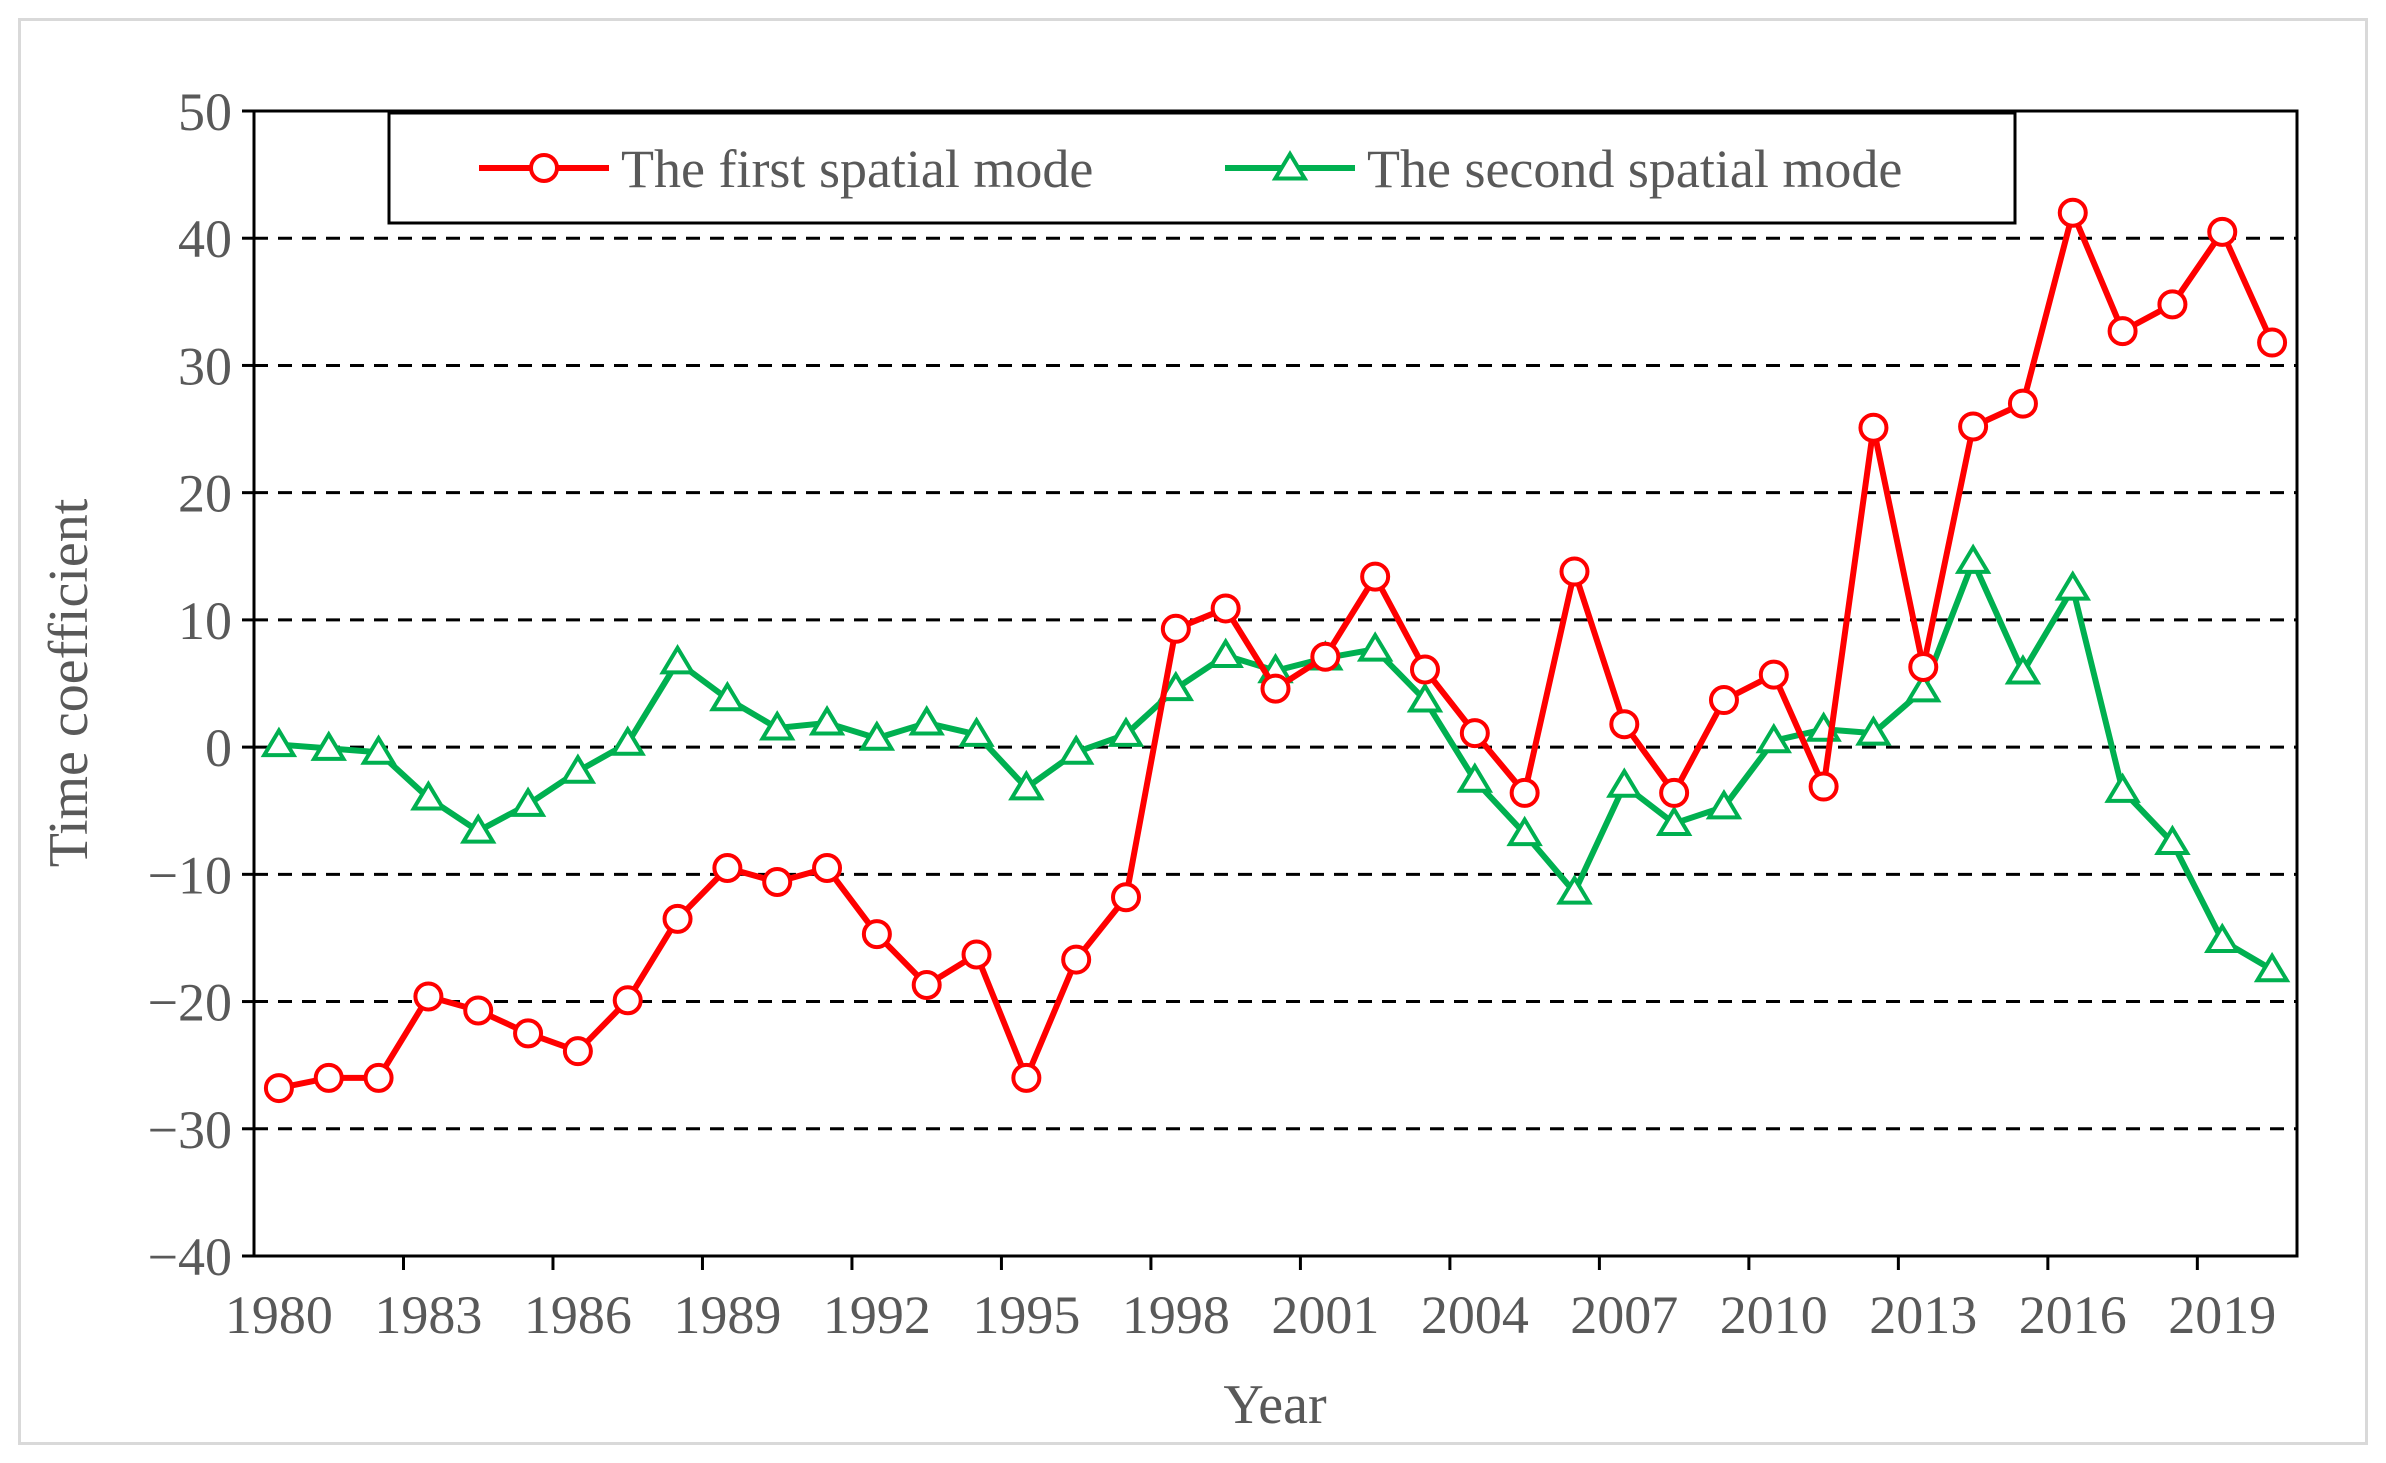 The height and width of the screenshot is (1463, 2386). Describe the element at coordinates (218, 748) in the screenshot. I see `y-tick-label: 0` at that location.